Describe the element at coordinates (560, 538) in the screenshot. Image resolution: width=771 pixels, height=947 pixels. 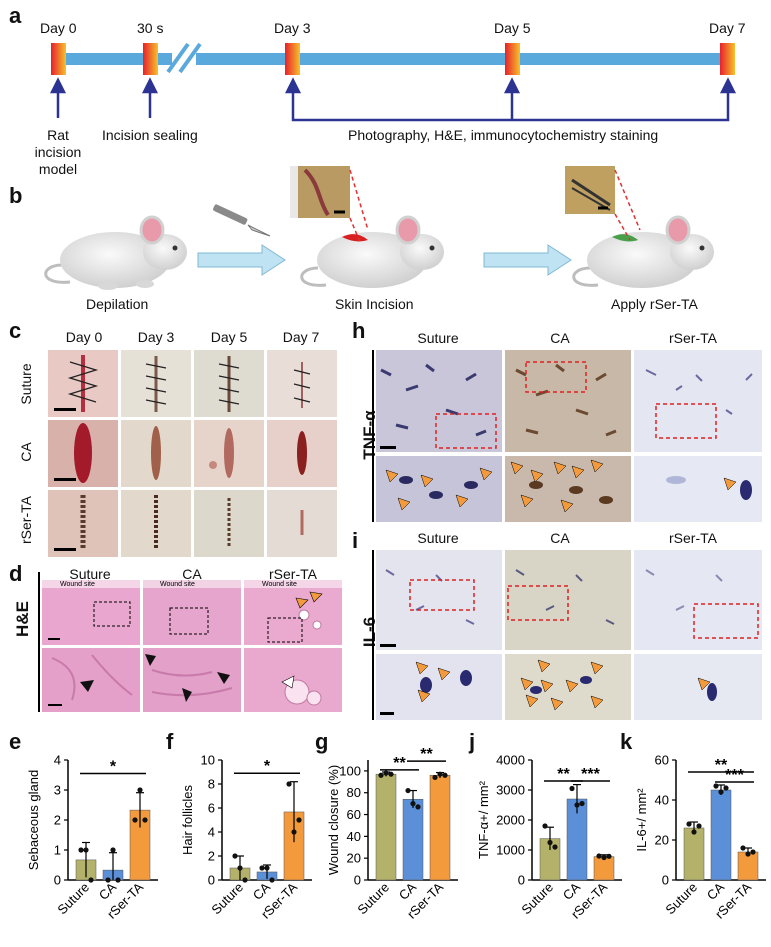
I see `panel-i-col-ca: CA` at that location.